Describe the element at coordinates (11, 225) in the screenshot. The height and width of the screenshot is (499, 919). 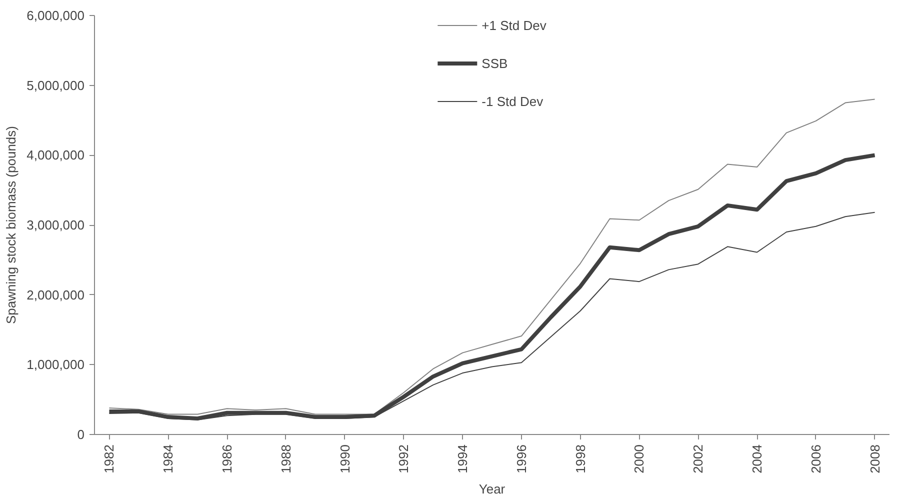
I see `y-axis-title: Spawning stock biomass (pounds)` at that location.